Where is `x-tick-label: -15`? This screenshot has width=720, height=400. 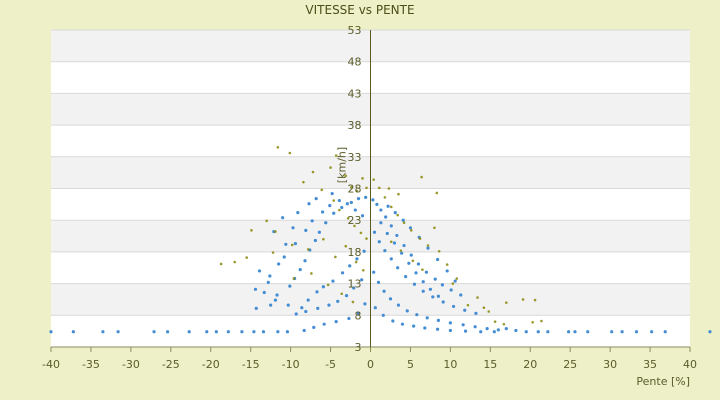 x-tick-label: -15 is located at coordinates (251, 364).